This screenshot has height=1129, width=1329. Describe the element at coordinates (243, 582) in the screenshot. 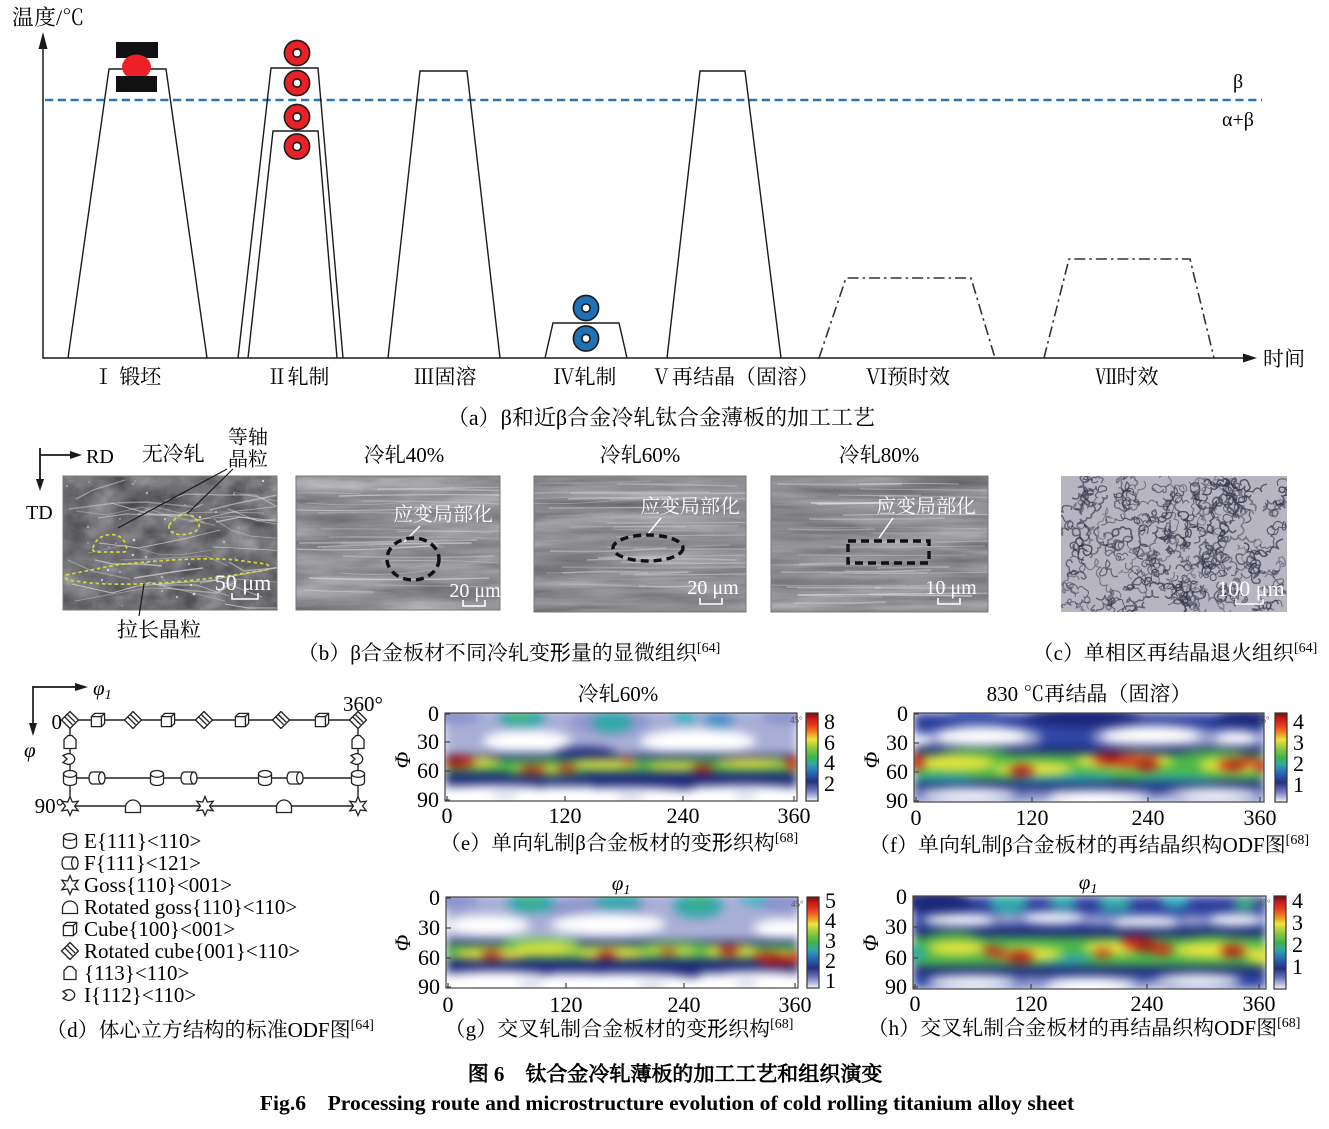

I see `svg-text: 50 μm` at that location.